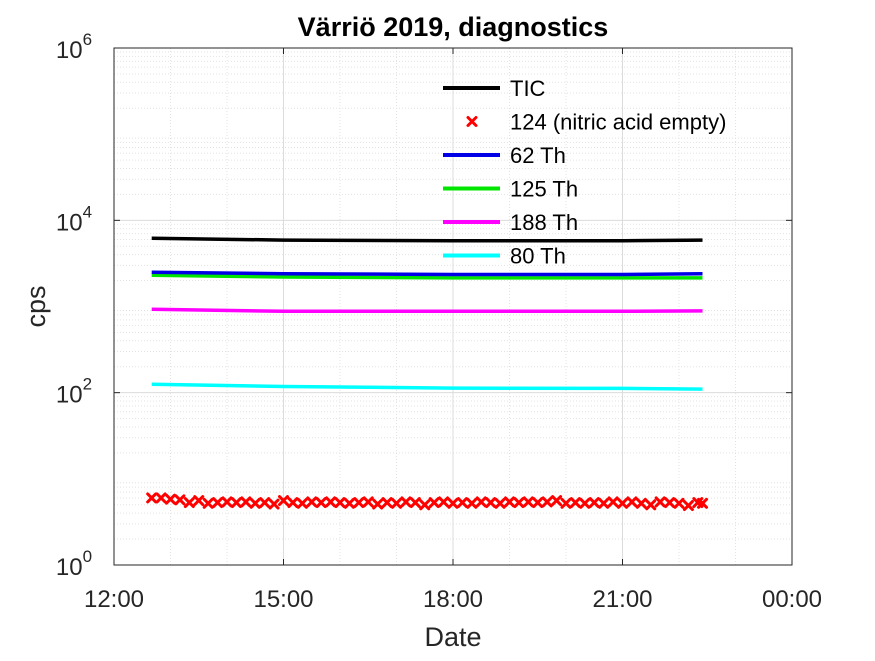 Image resolution: width=875 pixels, height=661 pixels. I want to click on x-tick-label: 15:00, so click(283, 599).